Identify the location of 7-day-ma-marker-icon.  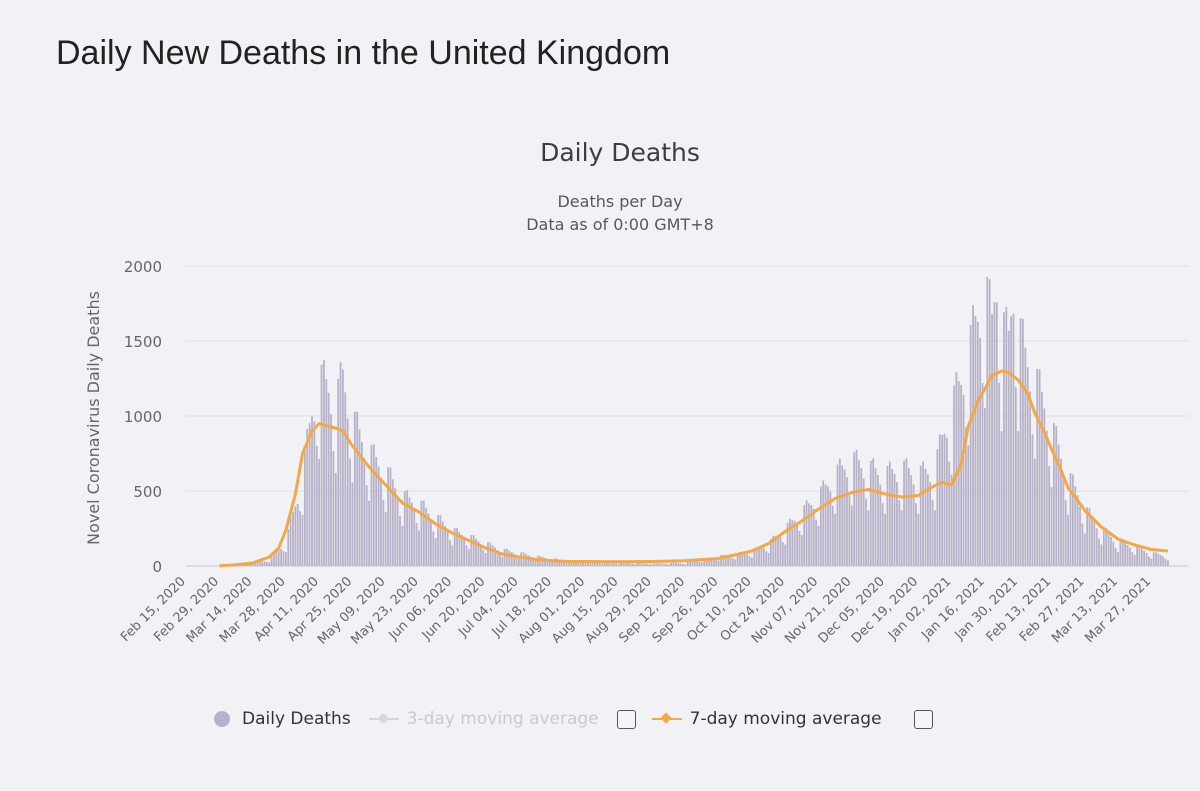
(666, 719).